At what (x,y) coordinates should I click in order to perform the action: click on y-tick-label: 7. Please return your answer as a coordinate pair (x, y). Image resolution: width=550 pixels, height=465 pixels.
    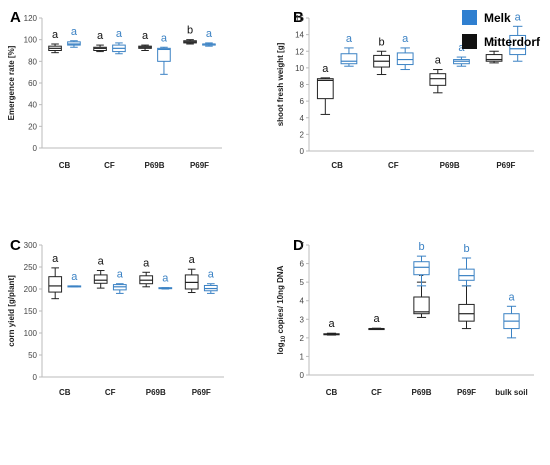
    Looking at the image, I should click on (302, 245).